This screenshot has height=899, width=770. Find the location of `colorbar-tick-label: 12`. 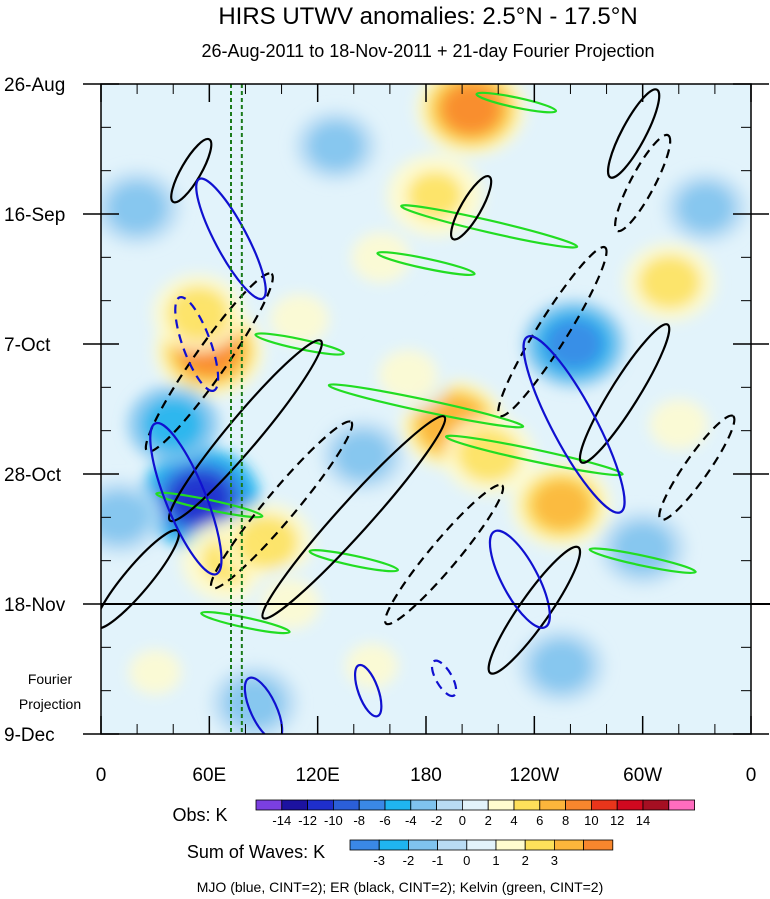

colorbar-tick-label: 12 is located at coordinates (617, 820).